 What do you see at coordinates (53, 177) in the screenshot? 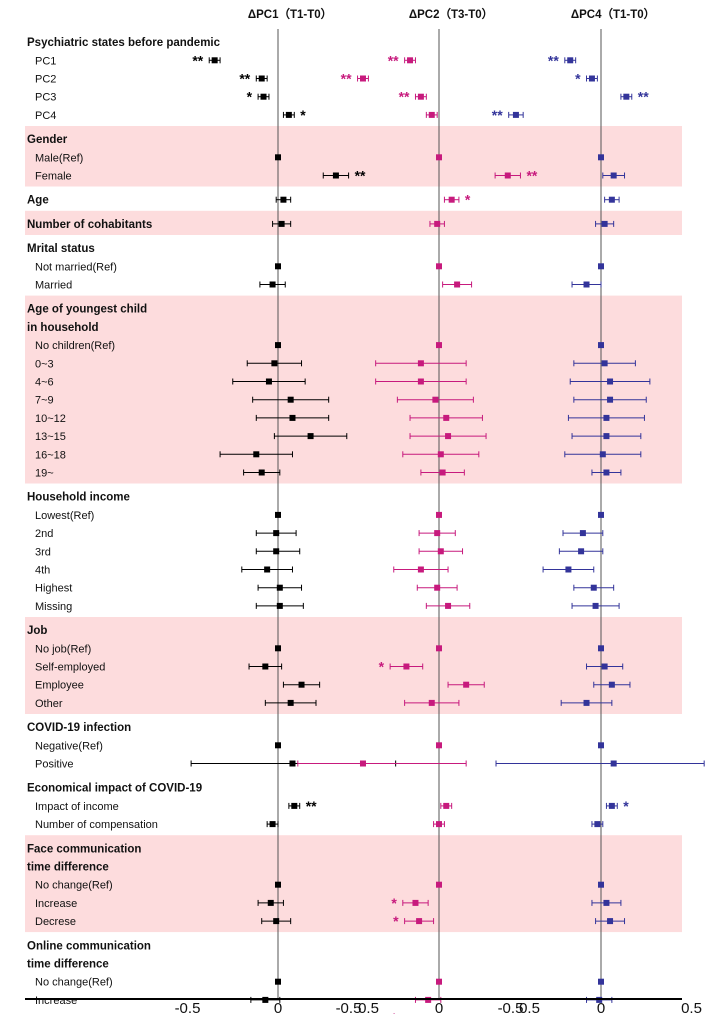
I see `row-label: Female` at bounding box center [53, 177].